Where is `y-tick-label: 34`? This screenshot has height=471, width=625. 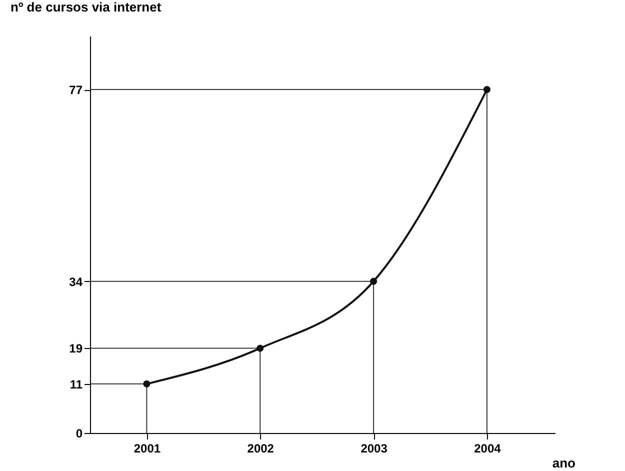 y-tick-label: 34 is located at coordinates (76, 281).